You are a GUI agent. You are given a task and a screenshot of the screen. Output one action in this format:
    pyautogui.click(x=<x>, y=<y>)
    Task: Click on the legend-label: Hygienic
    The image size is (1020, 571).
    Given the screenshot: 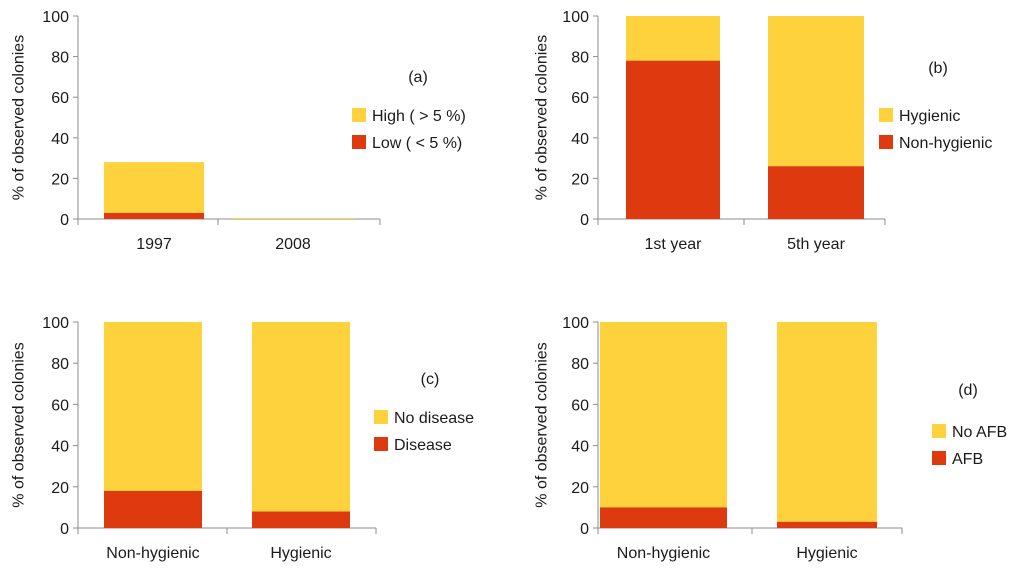 What is the action you would take?
    pyautogui.click(x=929, y=116)
    